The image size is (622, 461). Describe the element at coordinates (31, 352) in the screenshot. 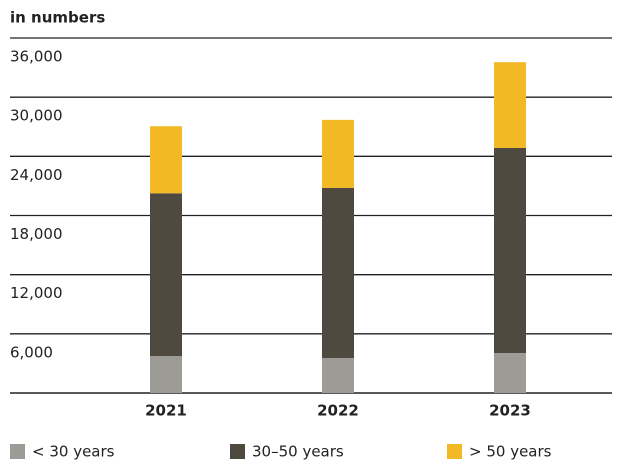

I see `y-tick-label: 6,000` at that location.